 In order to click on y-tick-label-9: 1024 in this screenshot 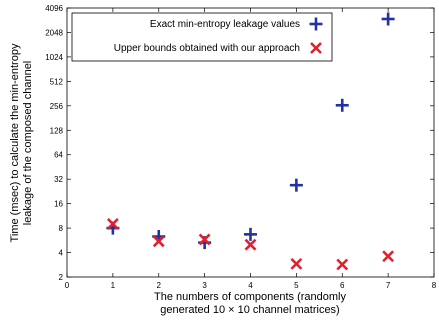, I will do `click(54, 57)`.